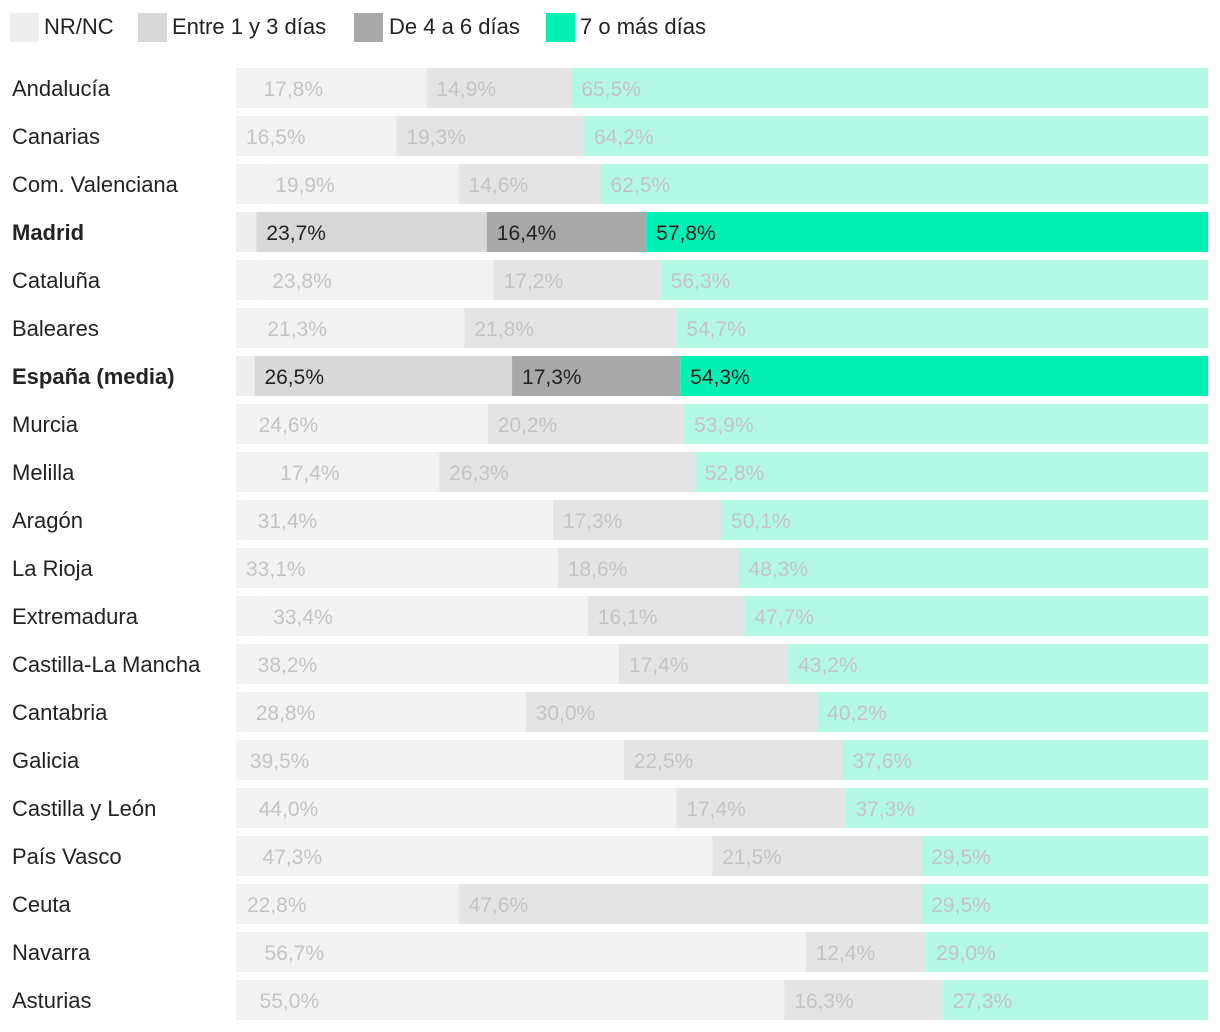 The width and height of the screenshot is (1220, 1032). I want to click on bar-nr-nc-espana-media, so click(245, 376).